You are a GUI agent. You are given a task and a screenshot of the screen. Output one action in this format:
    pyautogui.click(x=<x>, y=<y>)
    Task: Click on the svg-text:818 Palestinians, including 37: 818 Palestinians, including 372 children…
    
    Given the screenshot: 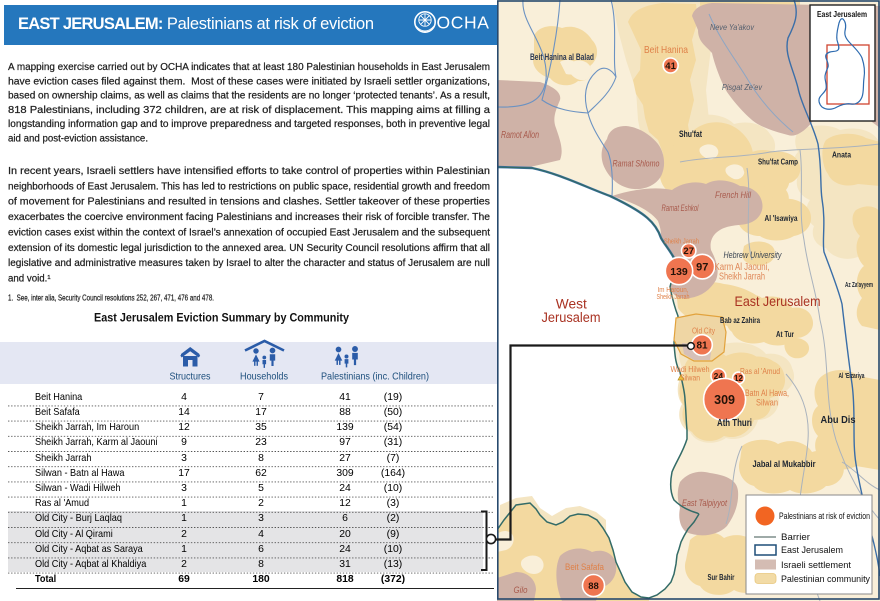 What is the action you would take?
    pyautogui.click(x=249, y=110)
    